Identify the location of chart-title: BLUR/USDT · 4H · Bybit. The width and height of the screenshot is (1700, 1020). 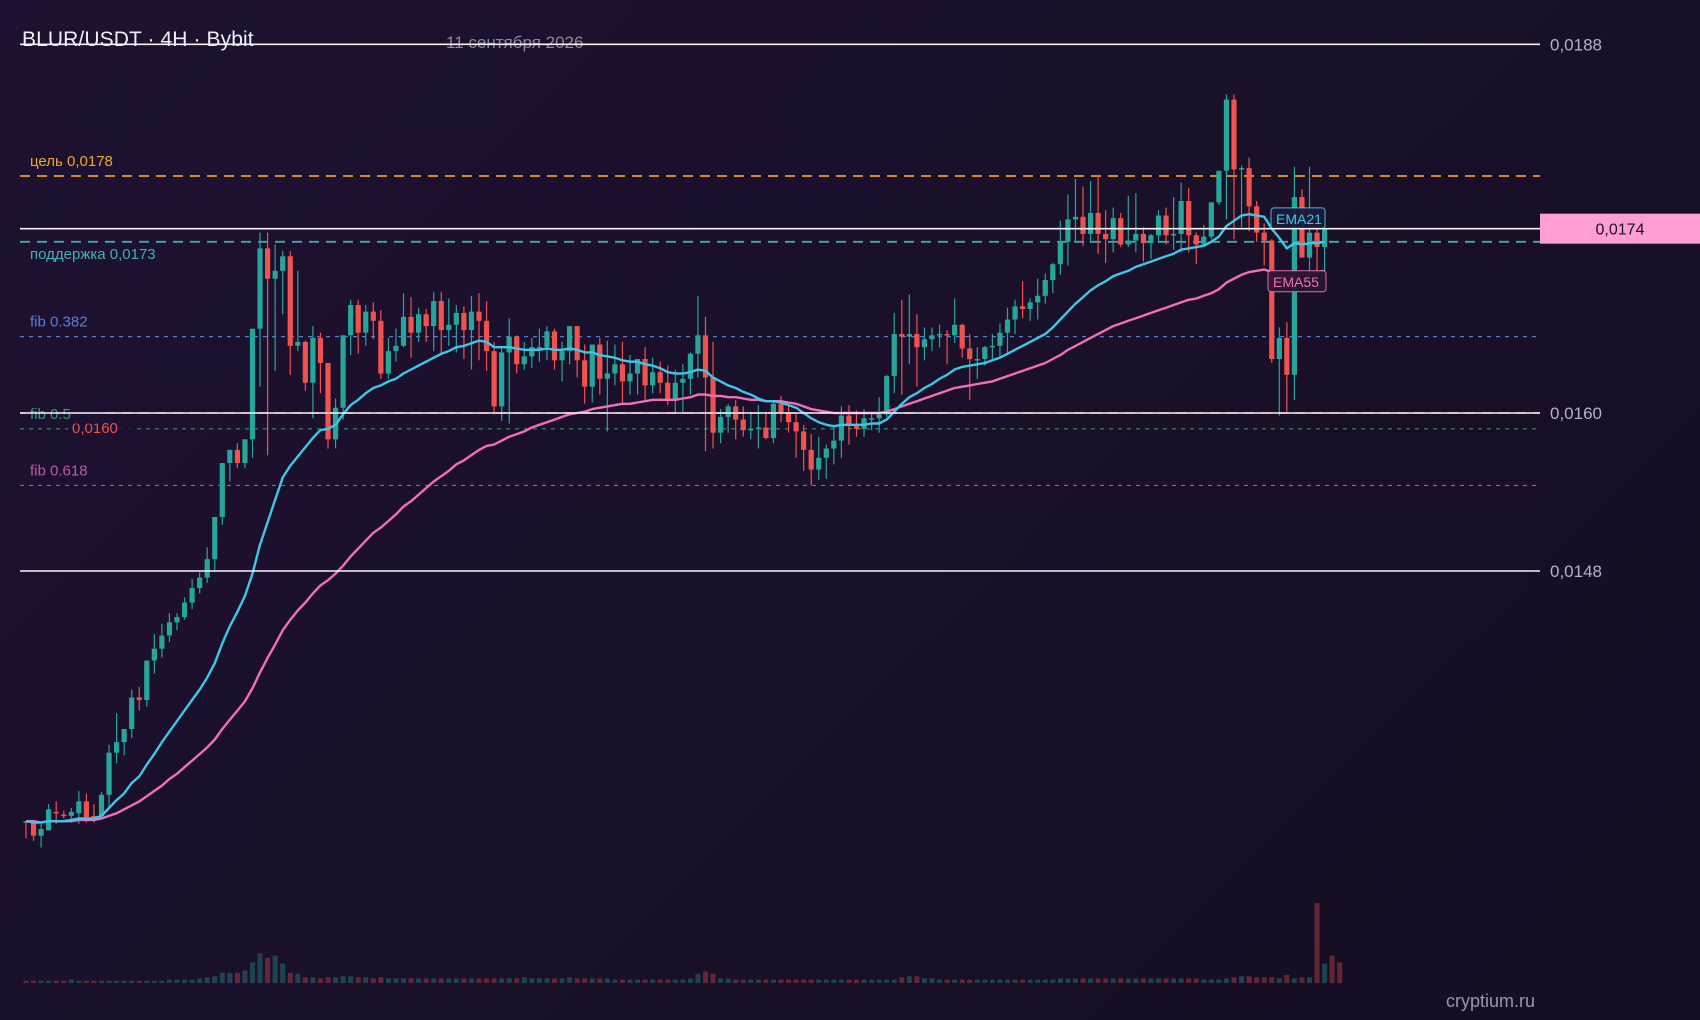
(138, 39).